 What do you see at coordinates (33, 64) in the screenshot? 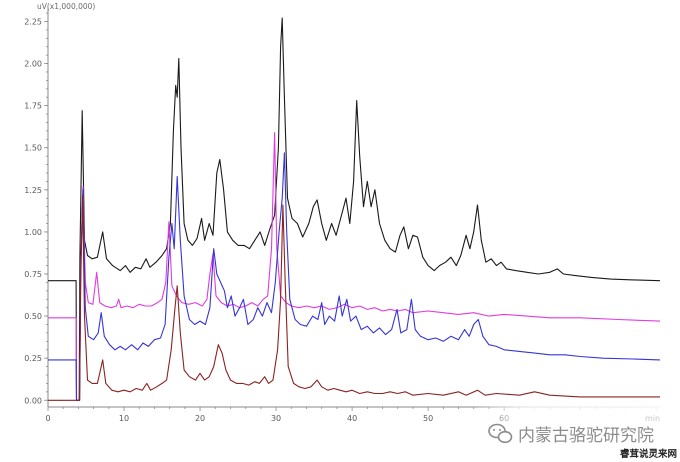
I see `y-tick-label: 2.00` at bounding box center [33, 64].